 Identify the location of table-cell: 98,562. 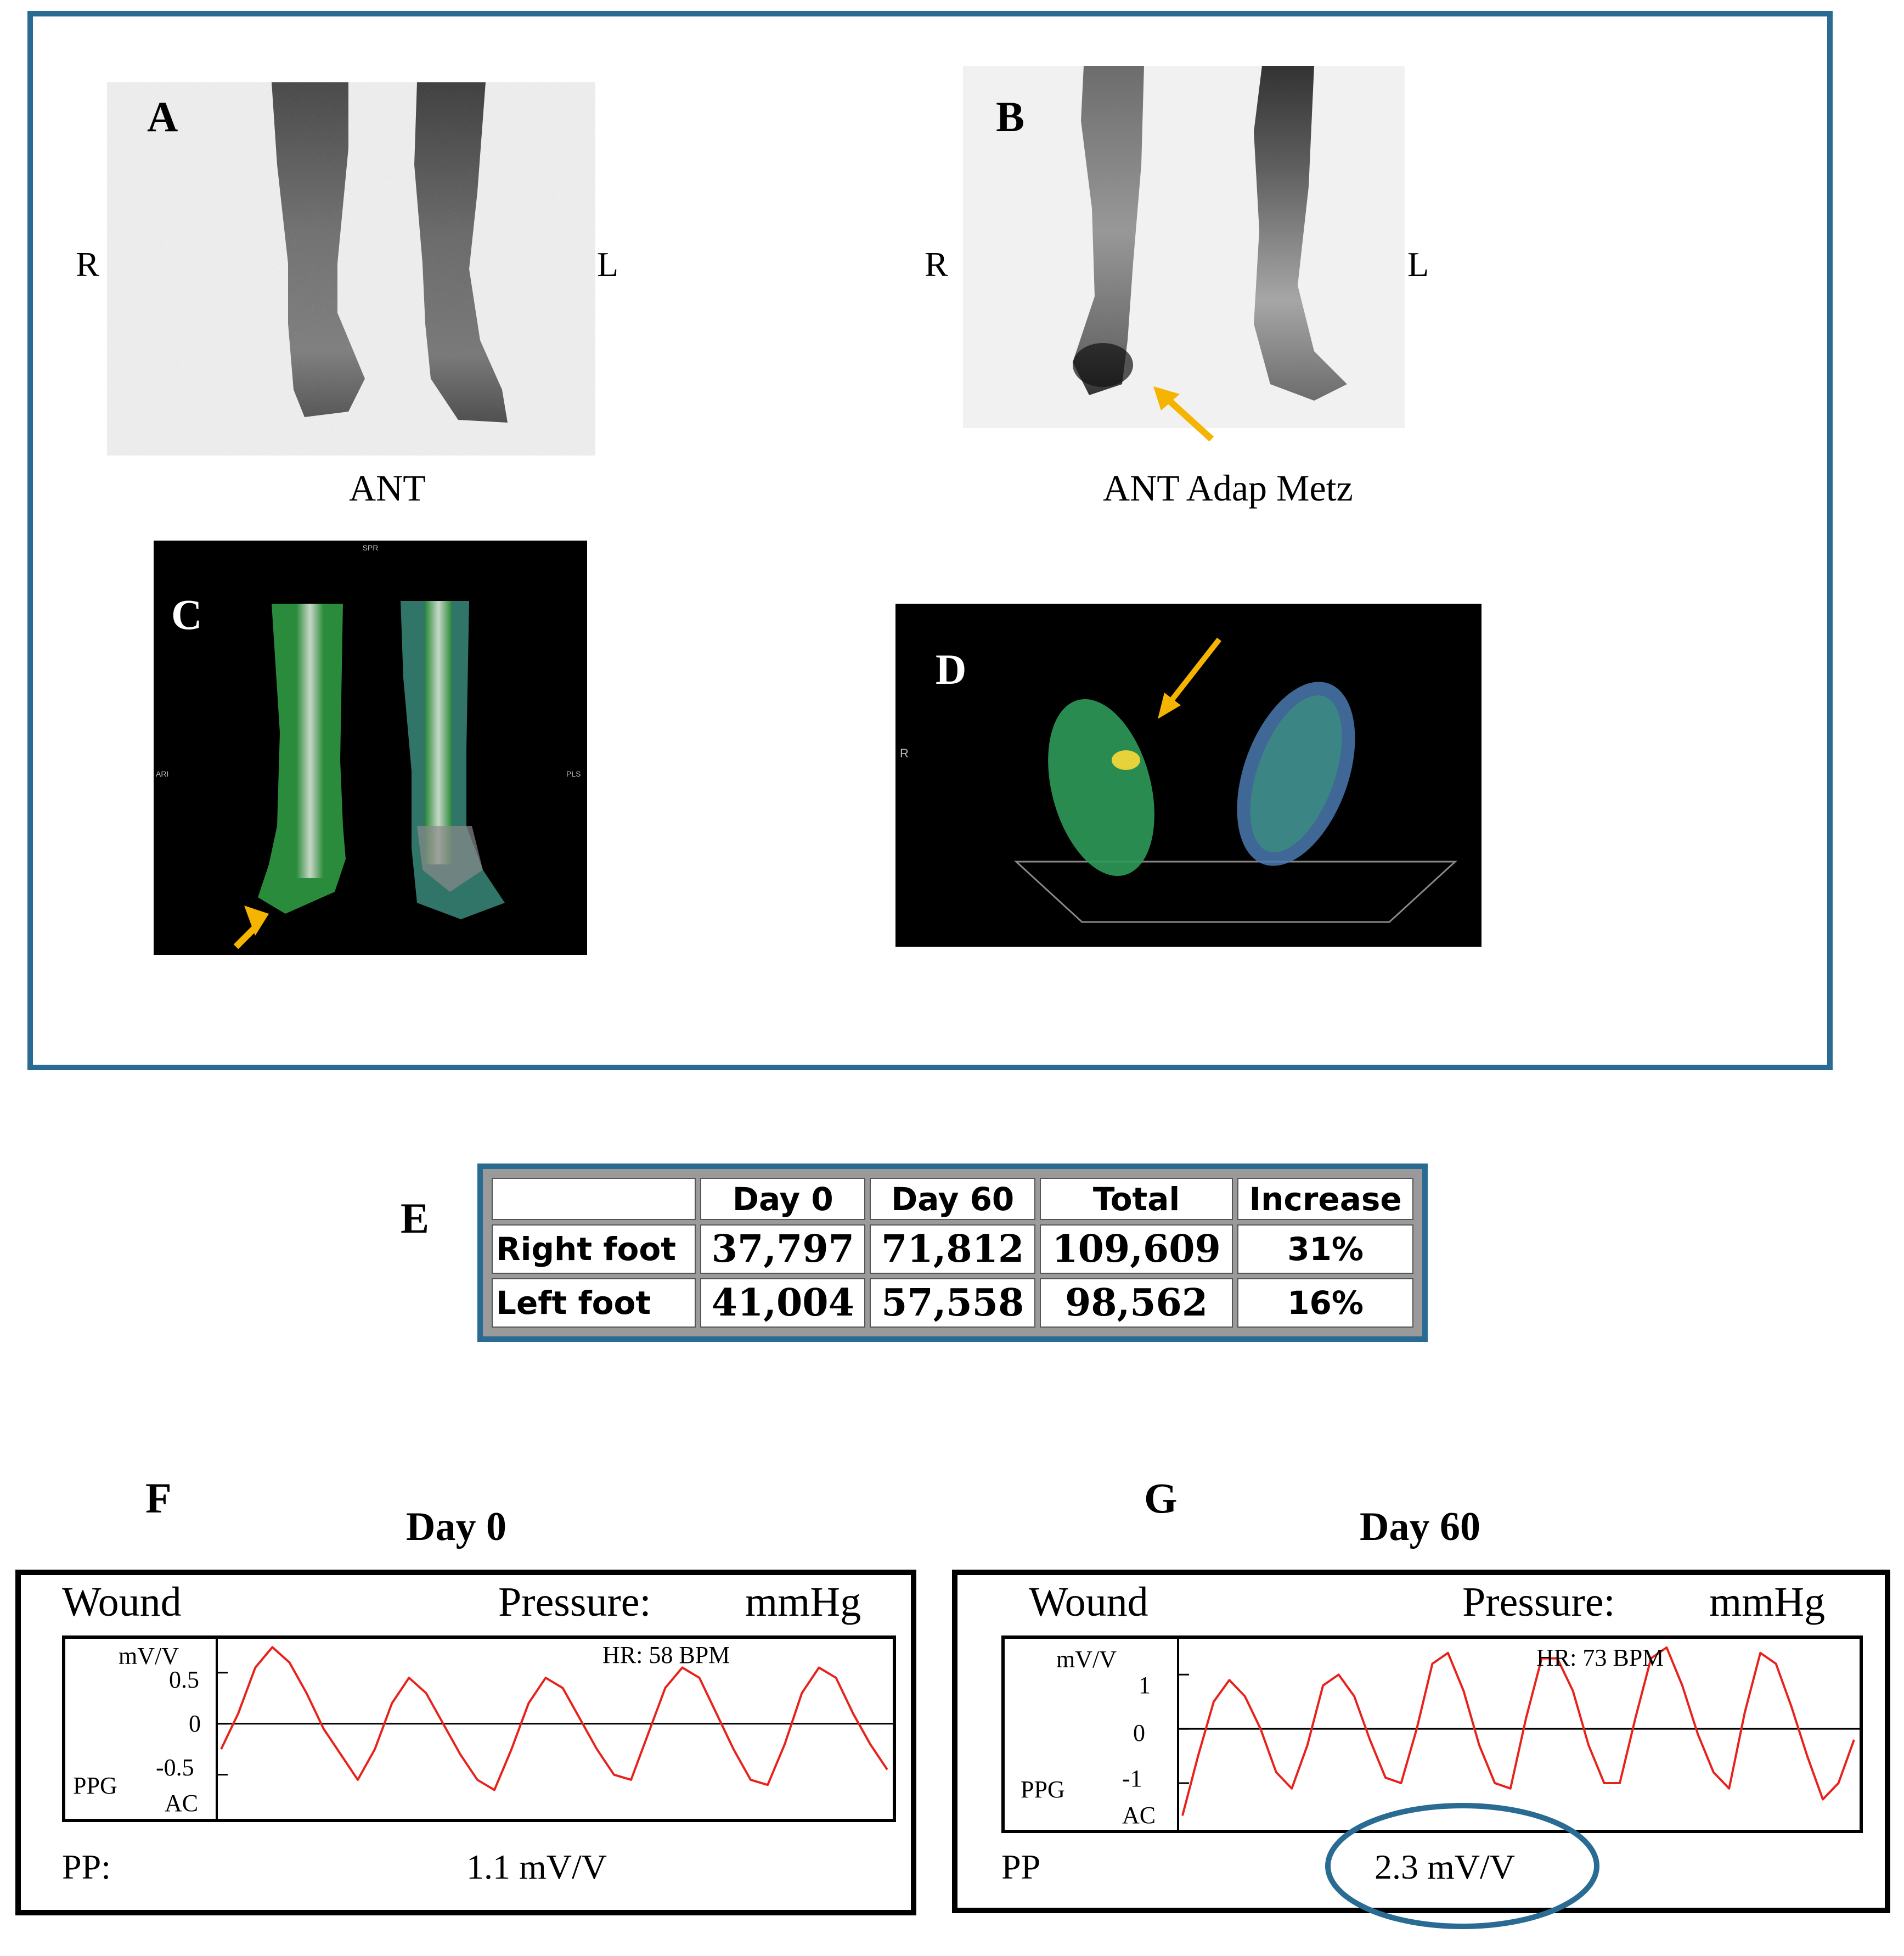
(1136, 1303).